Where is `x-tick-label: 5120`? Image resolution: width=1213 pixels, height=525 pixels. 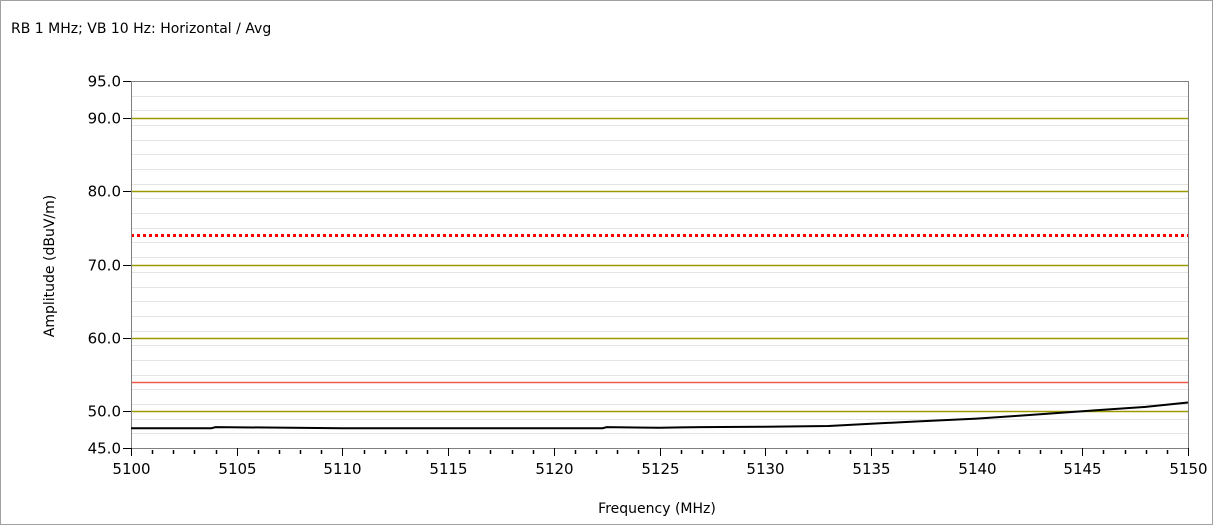
x-tick-label: 5120 is located at coordinates (554, 469).